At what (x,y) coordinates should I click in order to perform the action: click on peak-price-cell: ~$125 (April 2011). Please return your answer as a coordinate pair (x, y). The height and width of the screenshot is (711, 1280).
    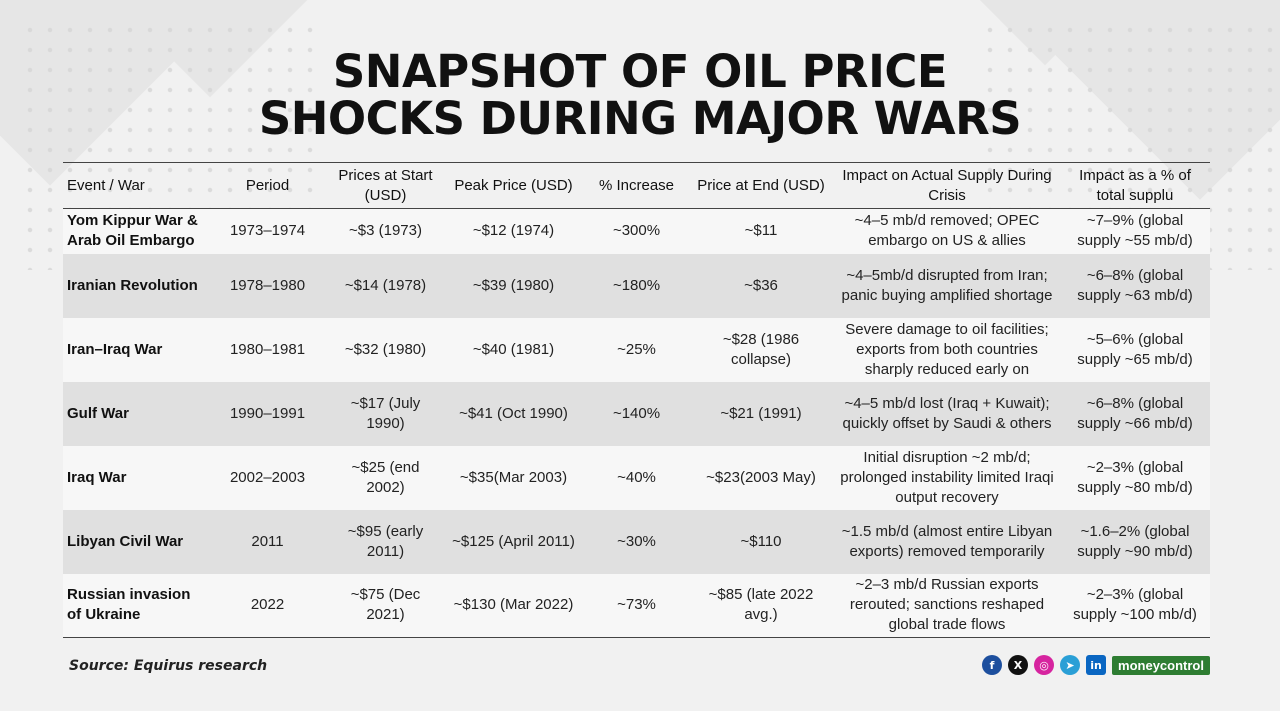
    Looking at the image, I should click on (513, 541).